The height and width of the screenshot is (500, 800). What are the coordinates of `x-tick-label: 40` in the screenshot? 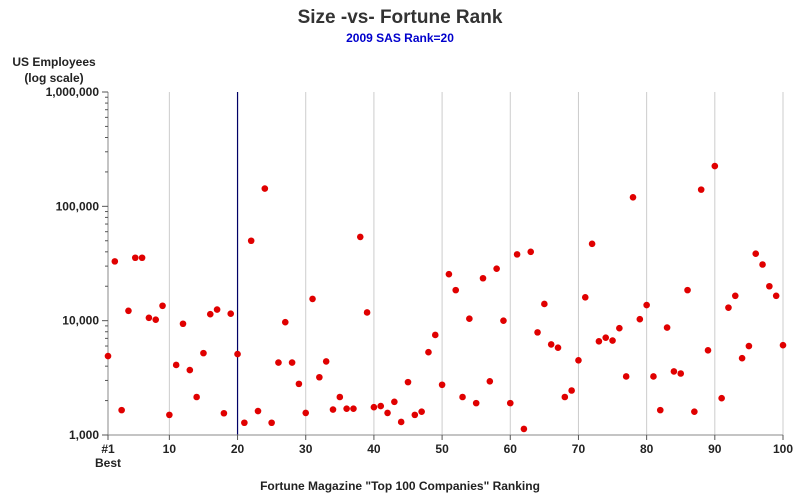 It's located at (374, 449).